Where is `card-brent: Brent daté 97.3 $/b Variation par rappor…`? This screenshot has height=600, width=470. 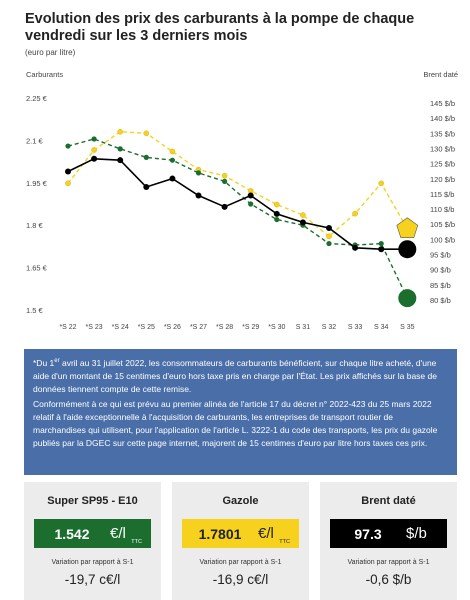 card-brent: Brent daté 97.3 $/b Variation par rappor… is located at coordinates (388, 541).